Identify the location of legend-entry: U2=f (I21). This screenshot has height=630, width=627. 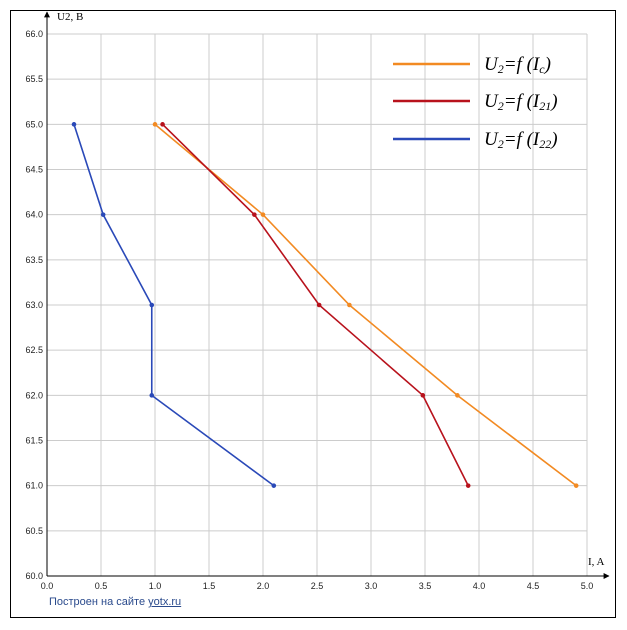
(521, 102).